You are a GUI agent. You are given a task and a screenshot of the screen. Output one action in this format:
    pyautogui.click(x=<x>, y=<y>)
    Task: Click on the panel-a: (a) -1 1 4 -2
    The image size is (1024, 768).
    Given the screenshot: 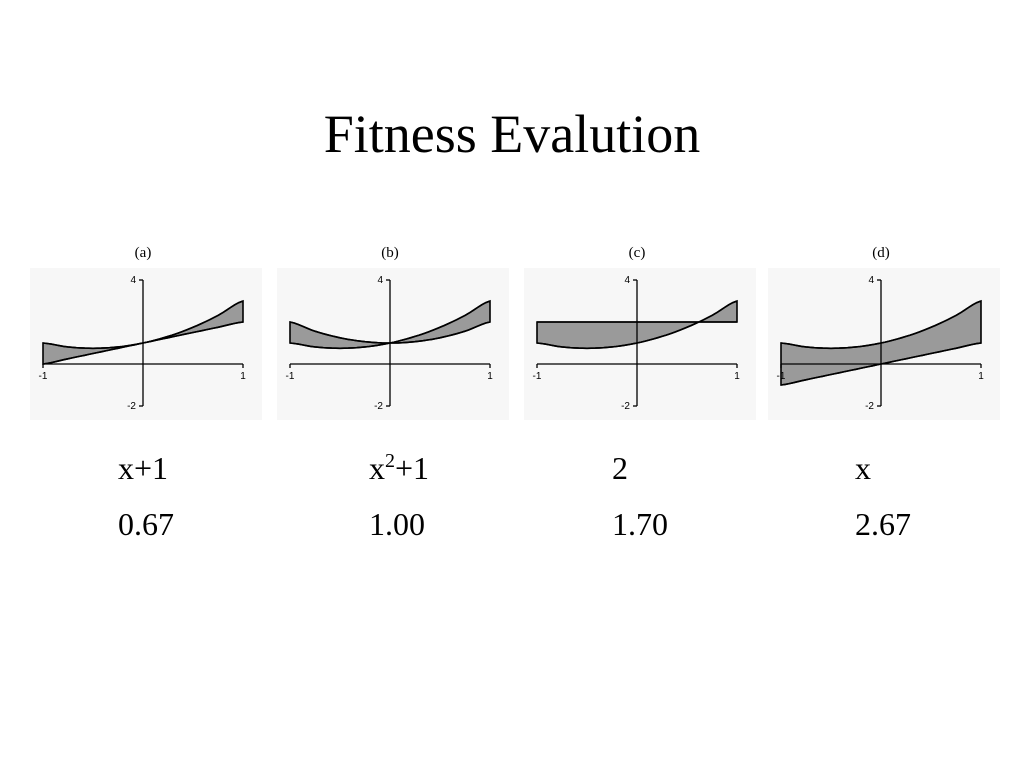 What is the action you would take?
    pyautogui.click(x=146, y=330)
    